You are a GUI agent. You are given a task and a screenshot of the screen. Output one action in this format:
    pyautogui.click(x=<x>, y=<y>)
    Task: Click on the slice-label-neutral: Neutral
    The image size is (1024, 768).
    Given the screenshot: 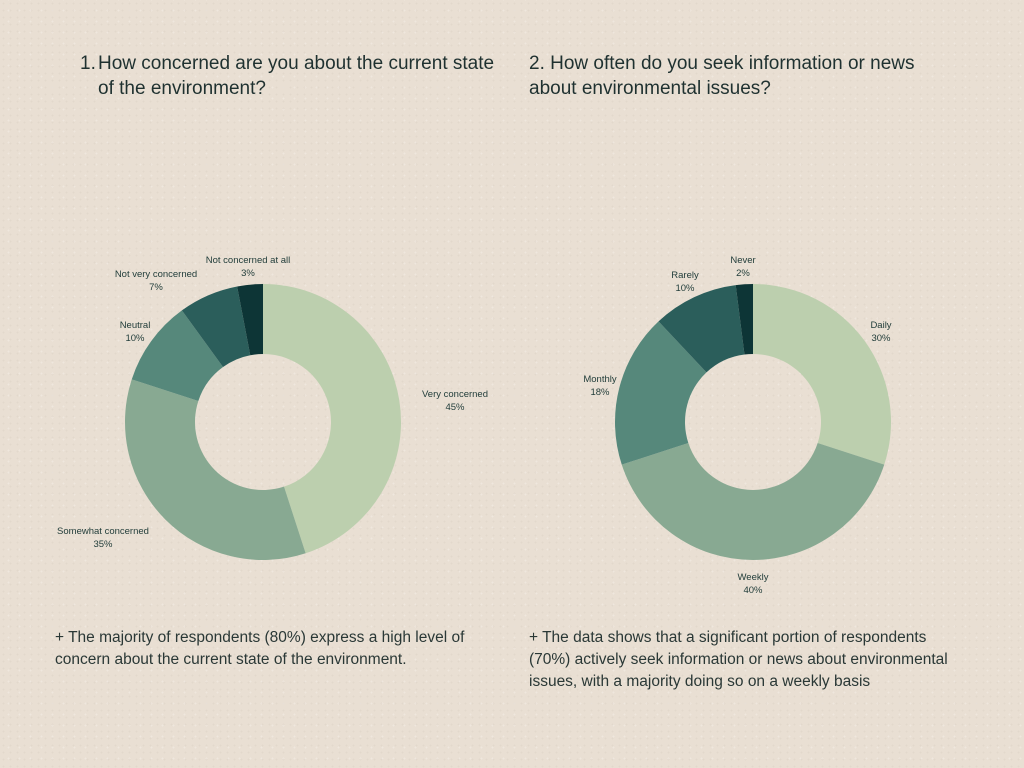 What is the action you would take?
    pyautogui.click(x=135, y=325)
    